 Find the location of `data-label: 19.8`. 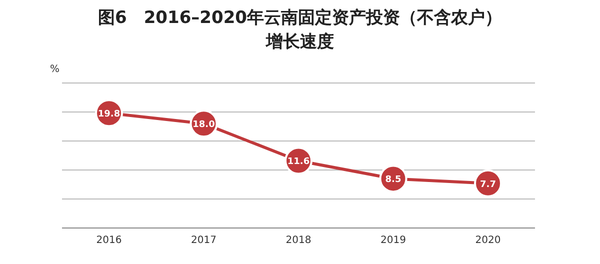

data-label: 19.8 is located at coordinates (109, 115).